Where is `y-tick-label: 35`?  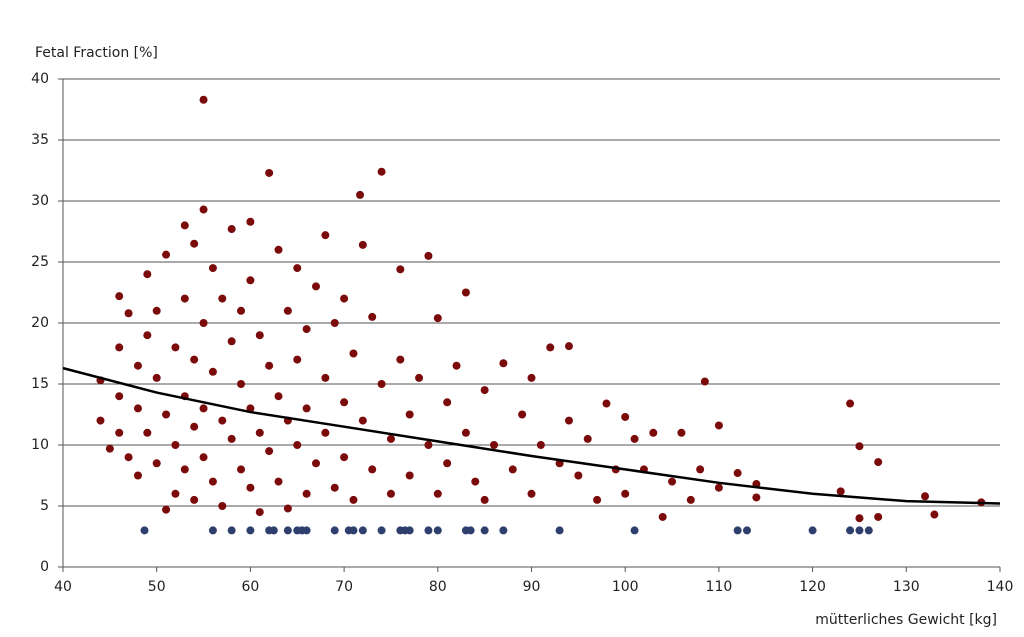
y-tick-label: 35 is located at coordinates (40, 140).